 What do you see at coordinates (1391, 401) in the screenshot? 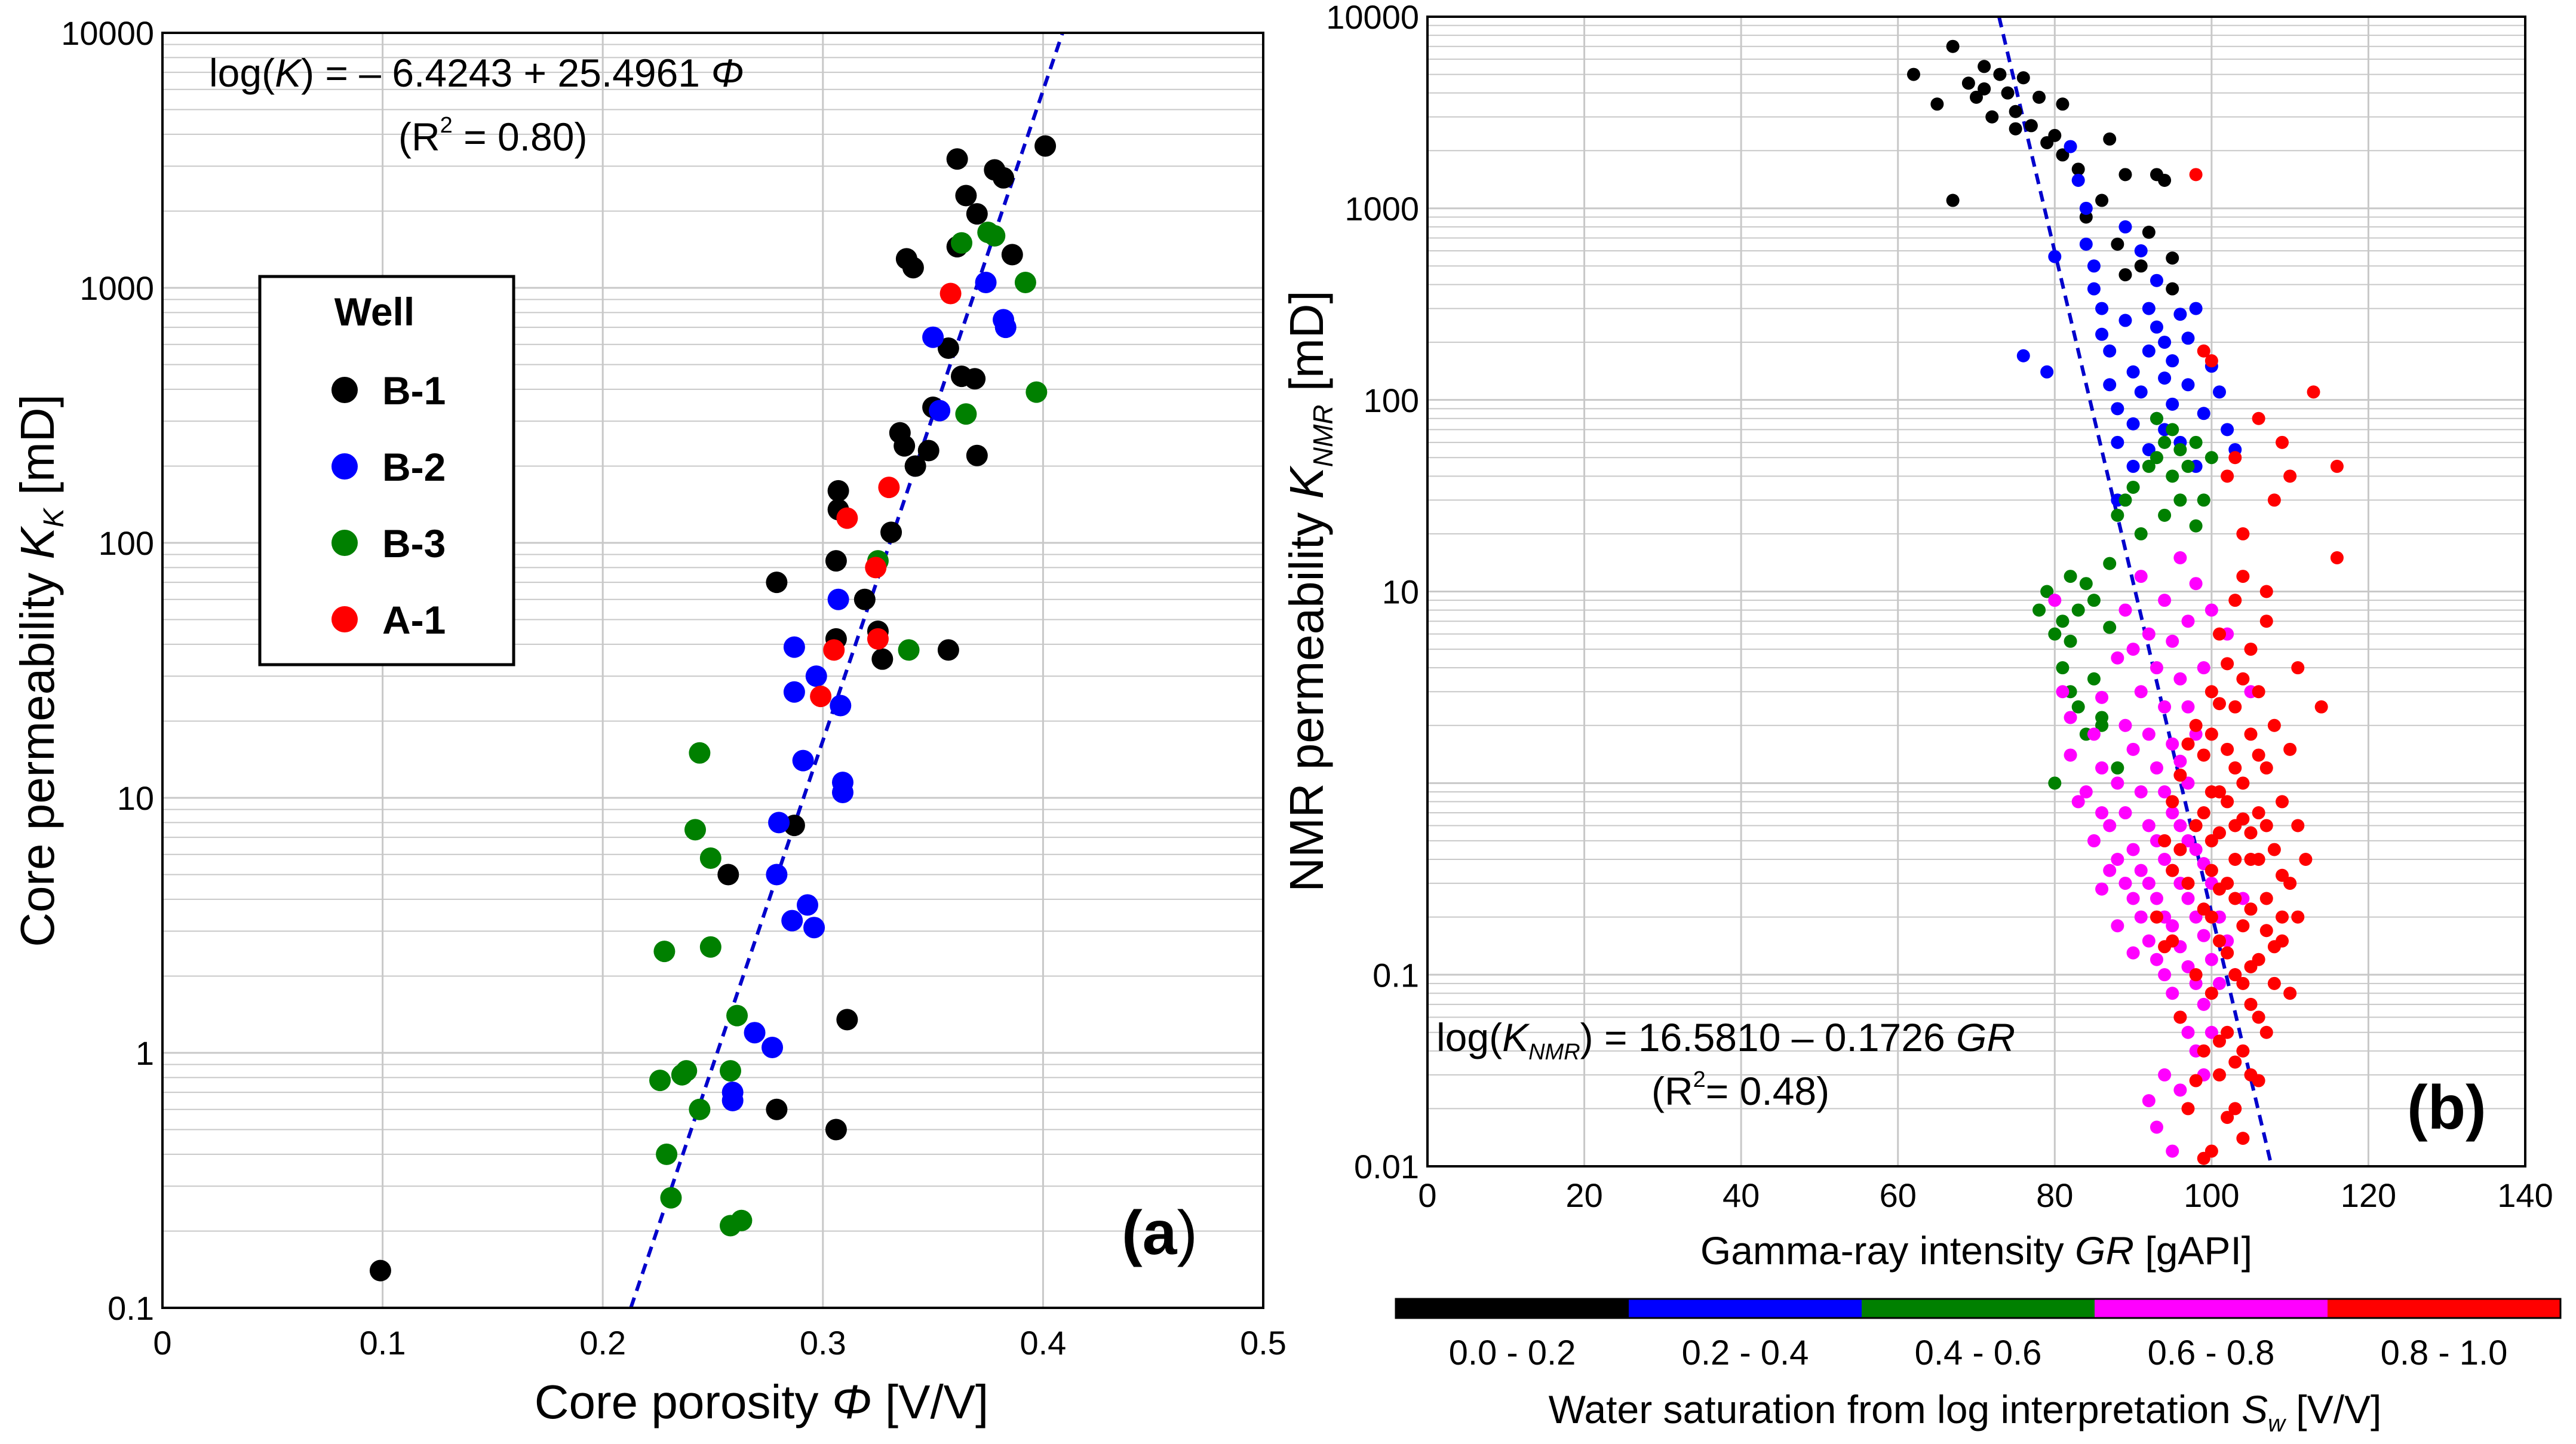
I see `y-tick-label: 100` at bounding box center [1391, 401].